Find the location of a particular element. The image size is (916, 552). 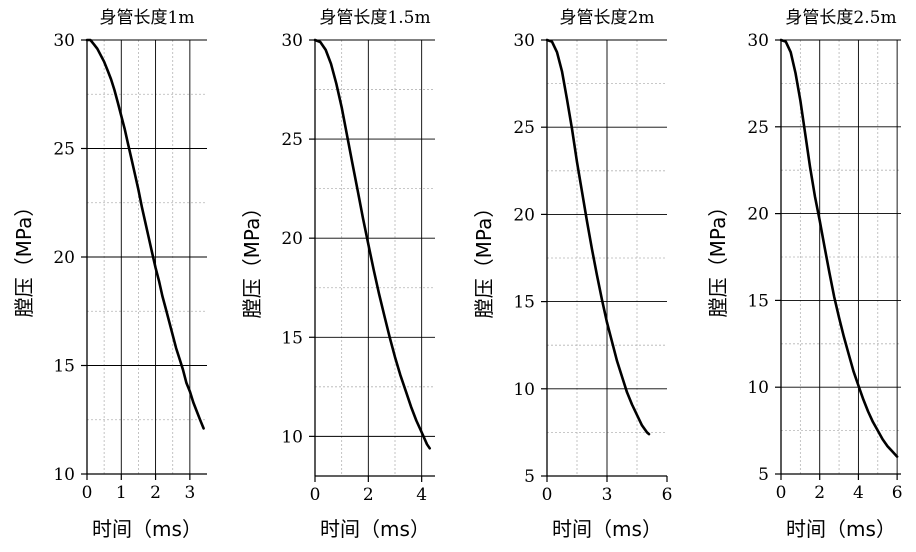

chart-title: 身管长度2m is located at coordinates (607, 18).